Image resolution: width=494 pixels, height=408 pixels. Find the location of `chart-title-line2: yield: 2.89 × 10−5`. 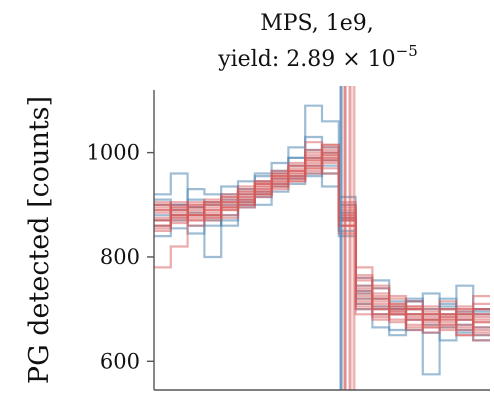

chart-title-line2: yield: 2.89 × 10−5 is located at coordinates (317, 57).